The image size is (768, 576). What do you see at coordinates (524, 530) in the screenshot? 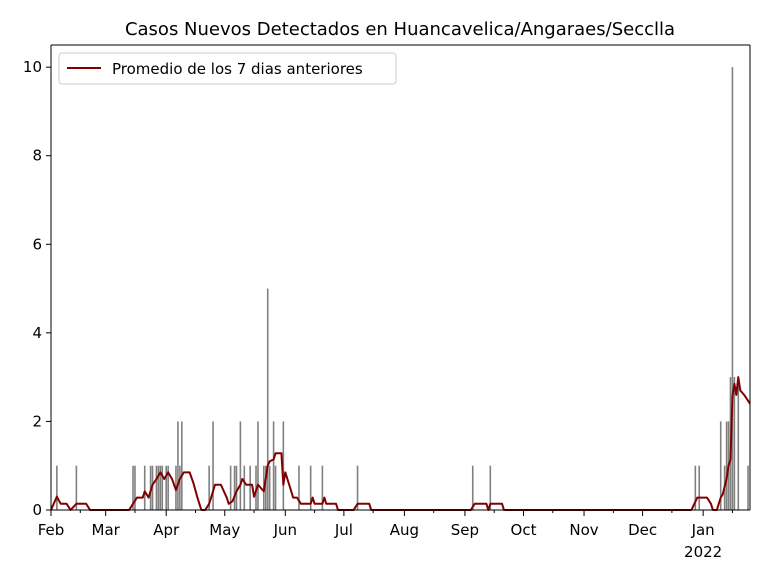
I see `x-tick-label: Oct` at bounding box center [524, 530].